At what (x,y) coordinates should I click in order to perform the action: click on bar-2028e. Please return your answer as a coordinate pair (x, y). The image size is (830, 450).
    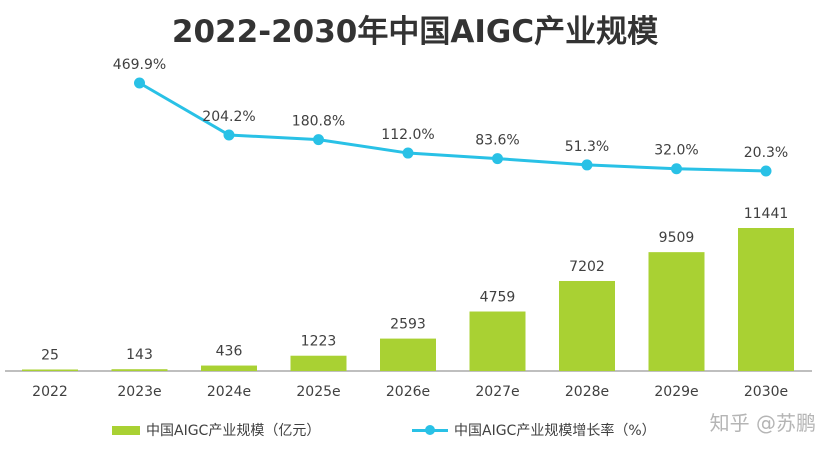
    Looking at the image, I should click on (587, 325).